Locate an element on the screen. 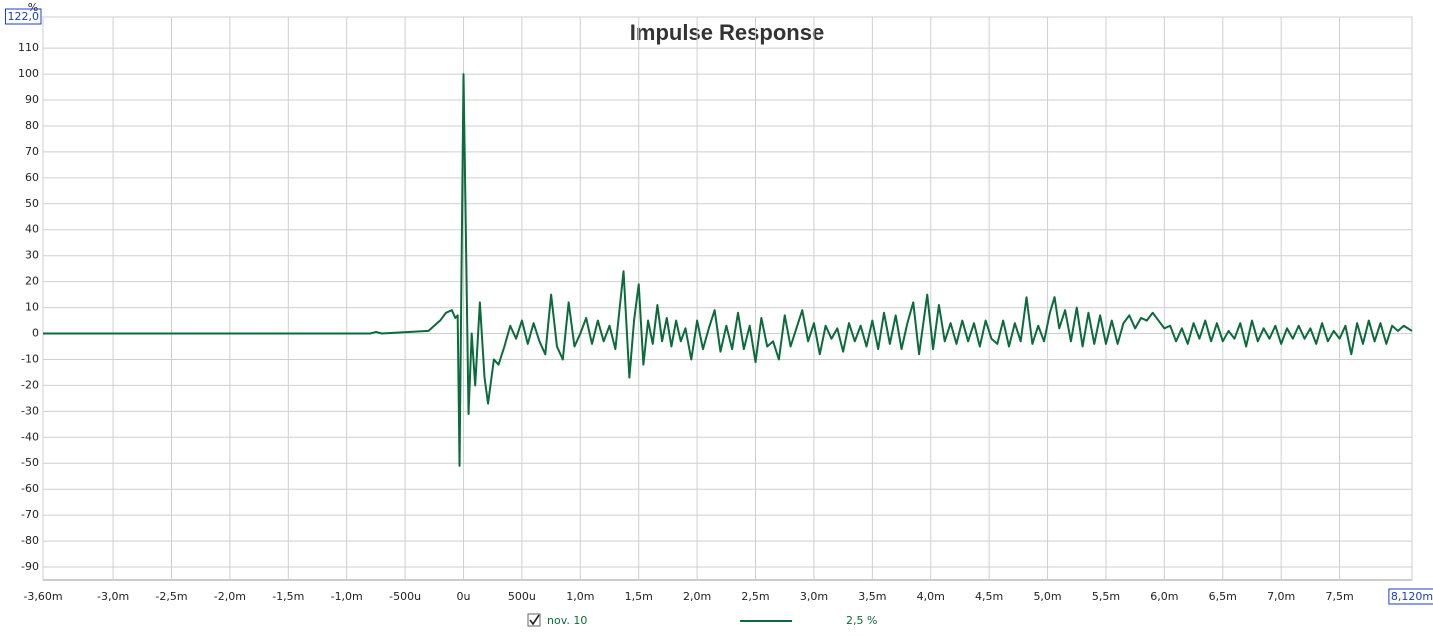 This screenshot has width=1433, height=636. x-tick-label: -2,5m is located at coordinates (171, 596).